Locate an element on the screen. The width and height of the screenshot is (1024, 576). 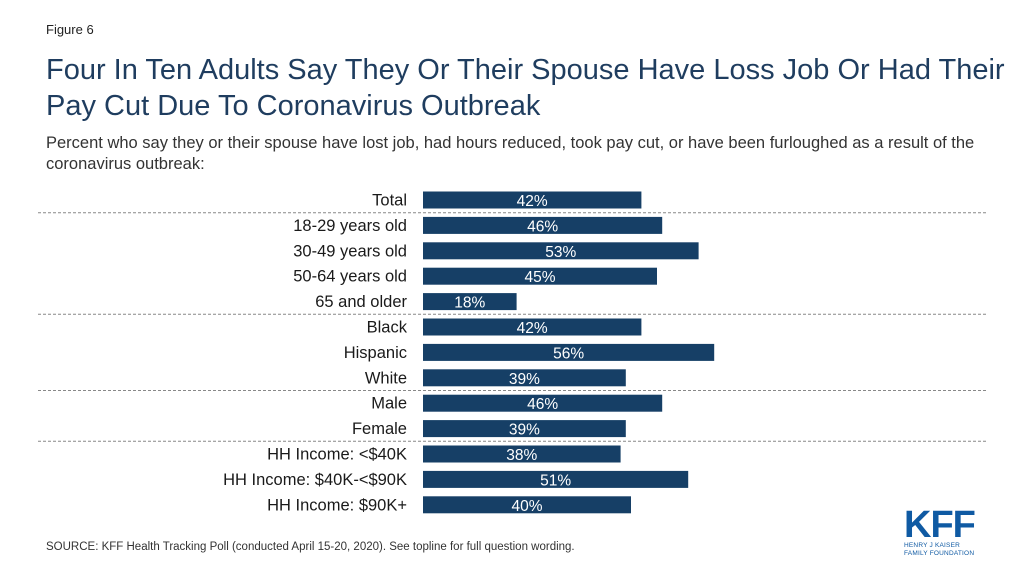
data-label-male: 46% is located at coordinates (542, 404).